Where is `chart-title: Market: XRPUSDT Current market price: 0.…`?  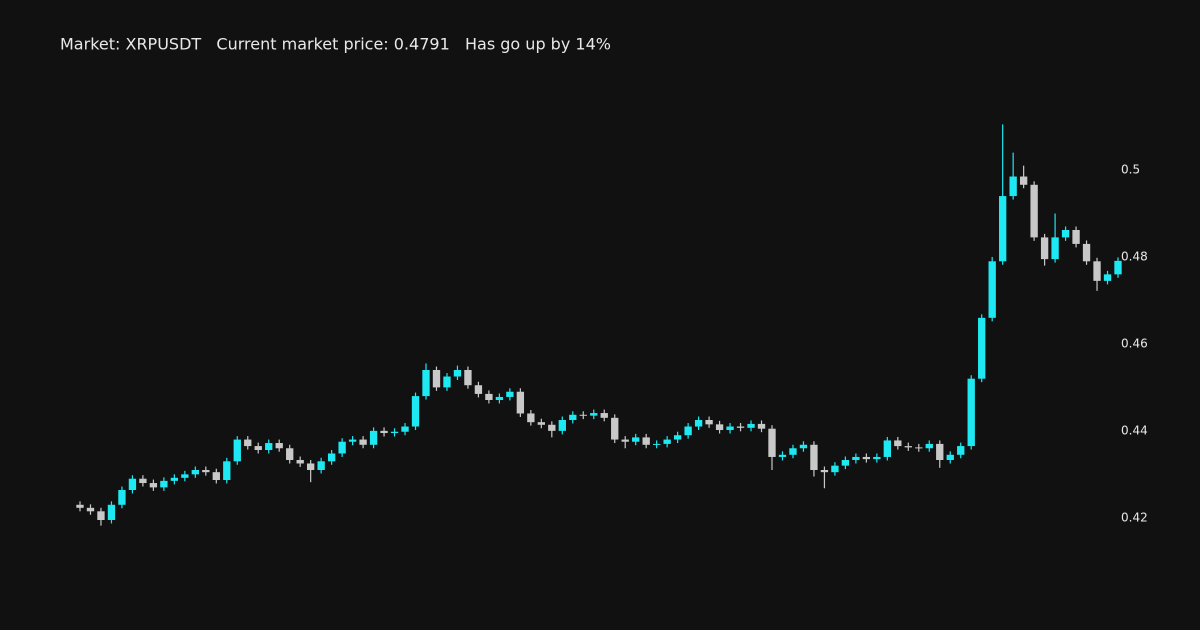 chart-title: Market: XRPUSDT Current market price: 0.… is located at coordinates (335, 44).